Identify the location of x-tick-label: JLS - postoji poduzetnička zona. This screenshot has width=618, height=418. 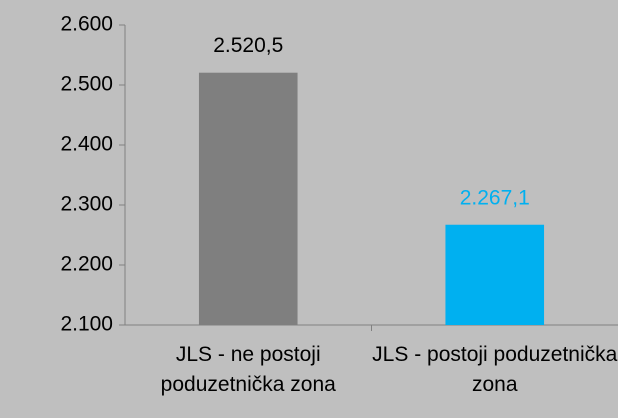
(495, 369).